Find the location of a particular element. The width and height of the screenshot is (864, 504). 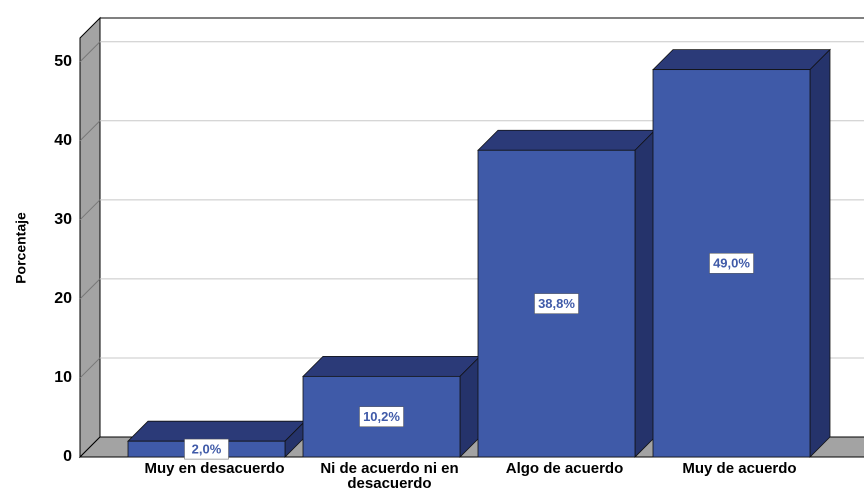

left-wall is located at coordinates (90, 237).